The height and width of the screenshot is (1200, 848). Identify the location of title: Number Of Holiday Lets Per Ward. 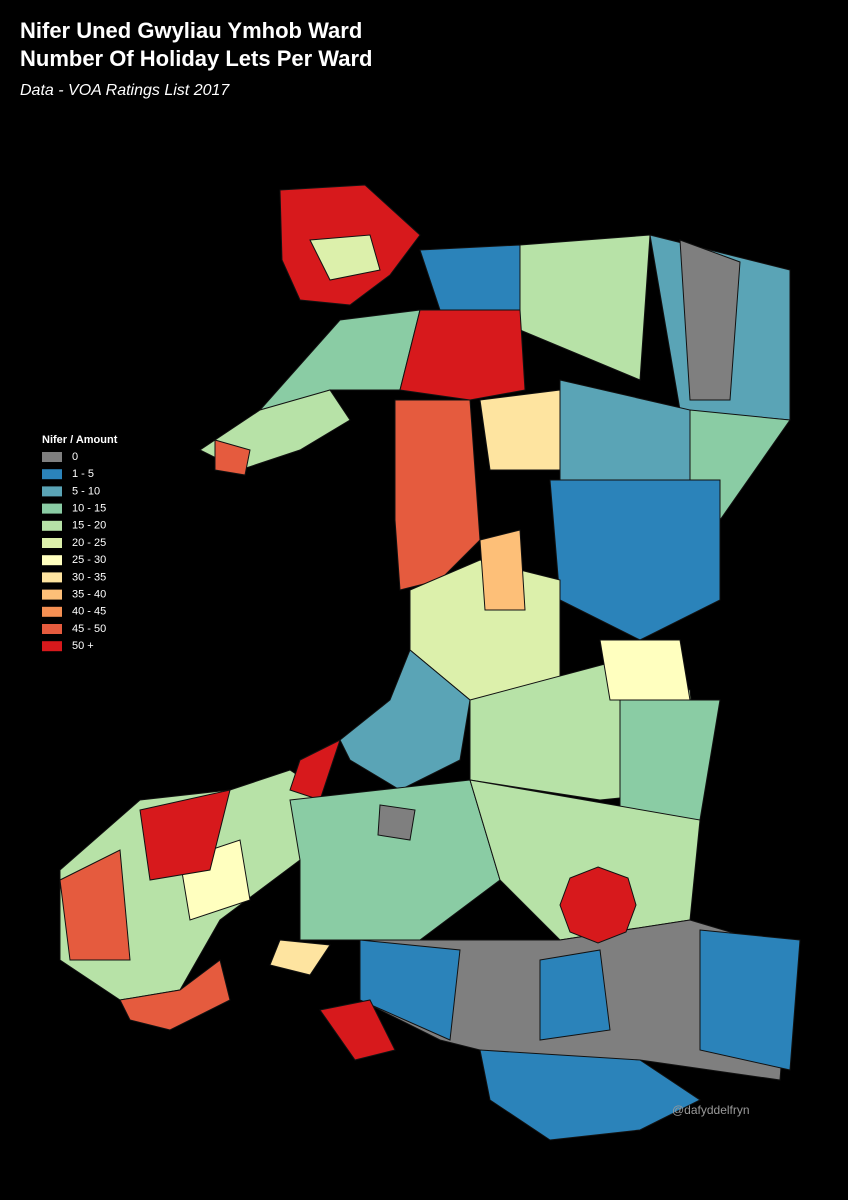
(196, 58).